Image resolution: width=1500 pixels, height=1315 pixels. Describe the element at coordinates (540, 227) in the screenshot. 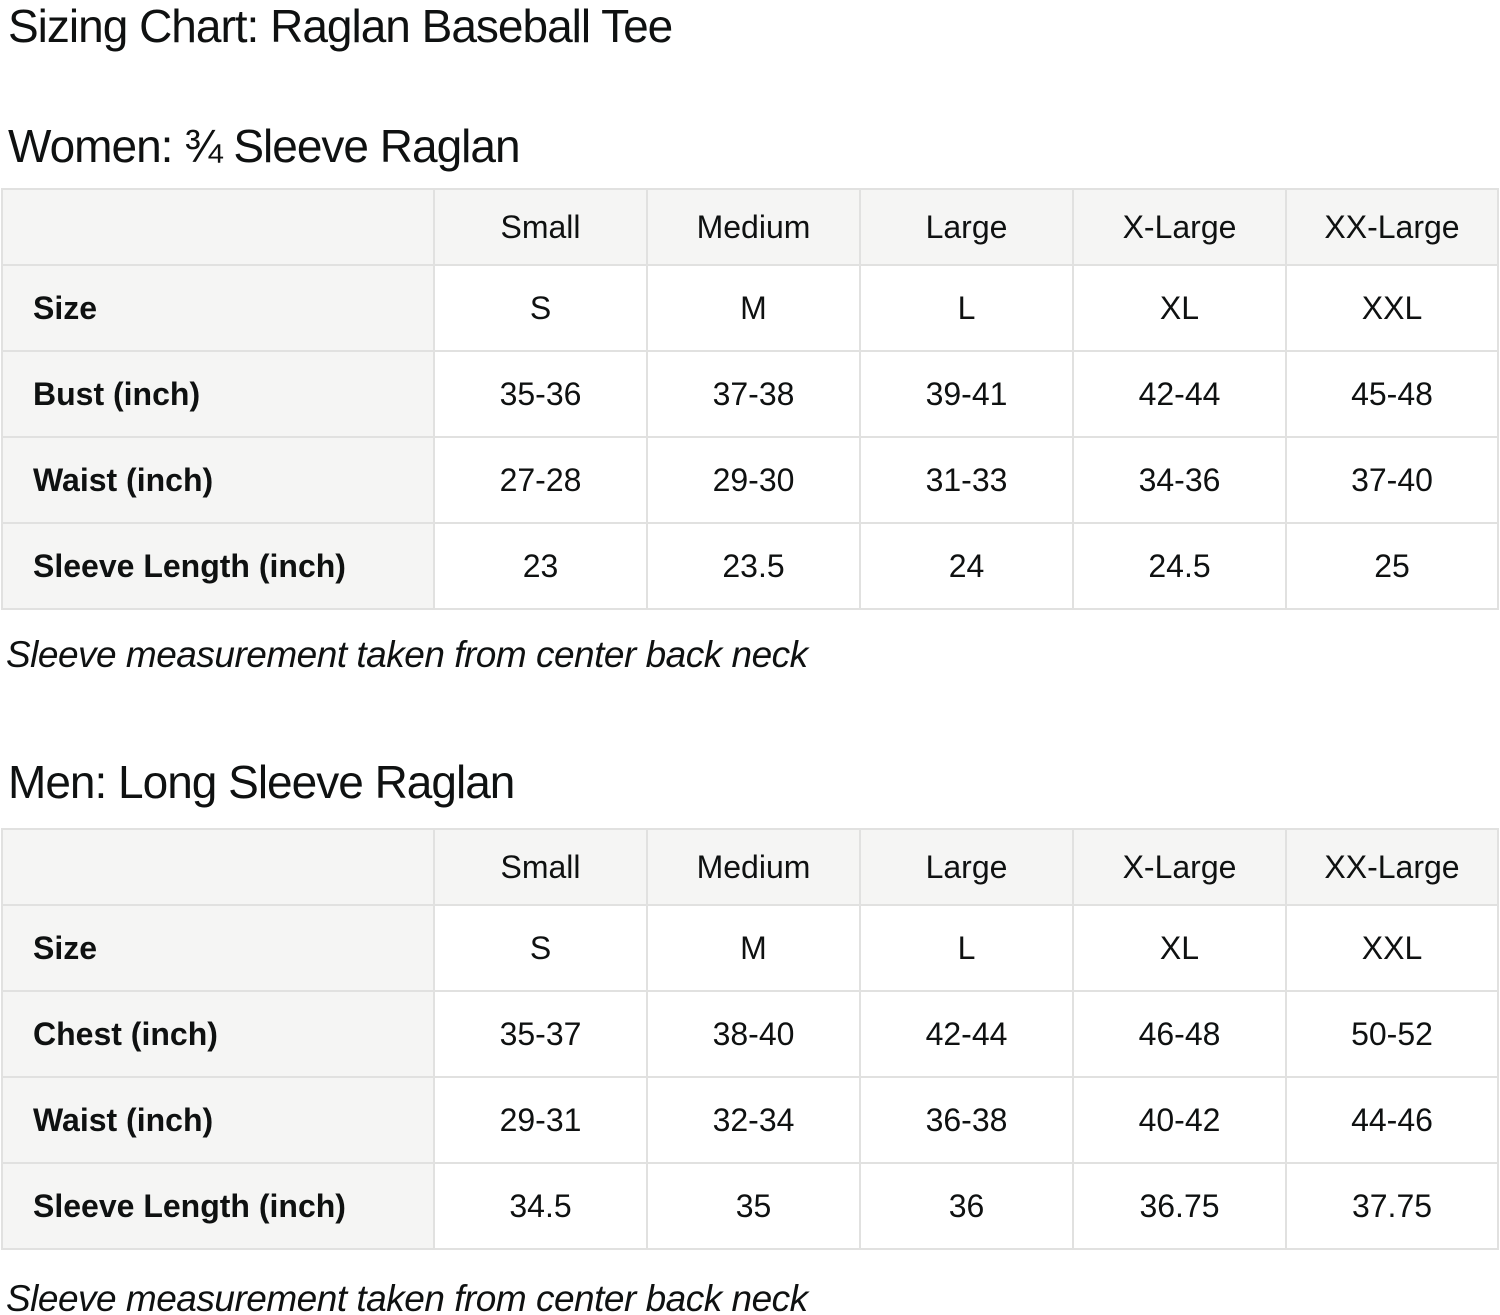

I see `women-col-header-small: Small` at that location.